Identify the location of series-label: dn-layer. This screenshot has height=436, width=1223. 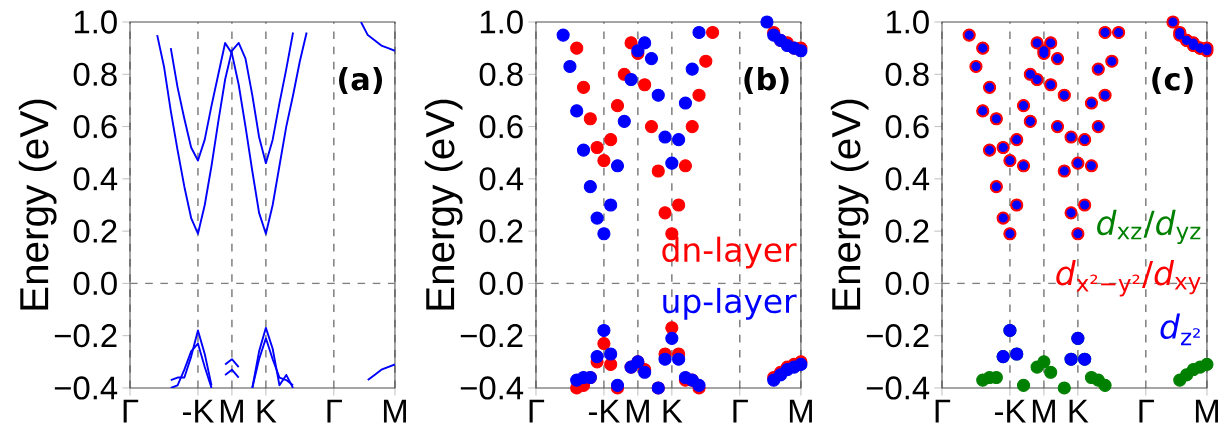
(729, 252).